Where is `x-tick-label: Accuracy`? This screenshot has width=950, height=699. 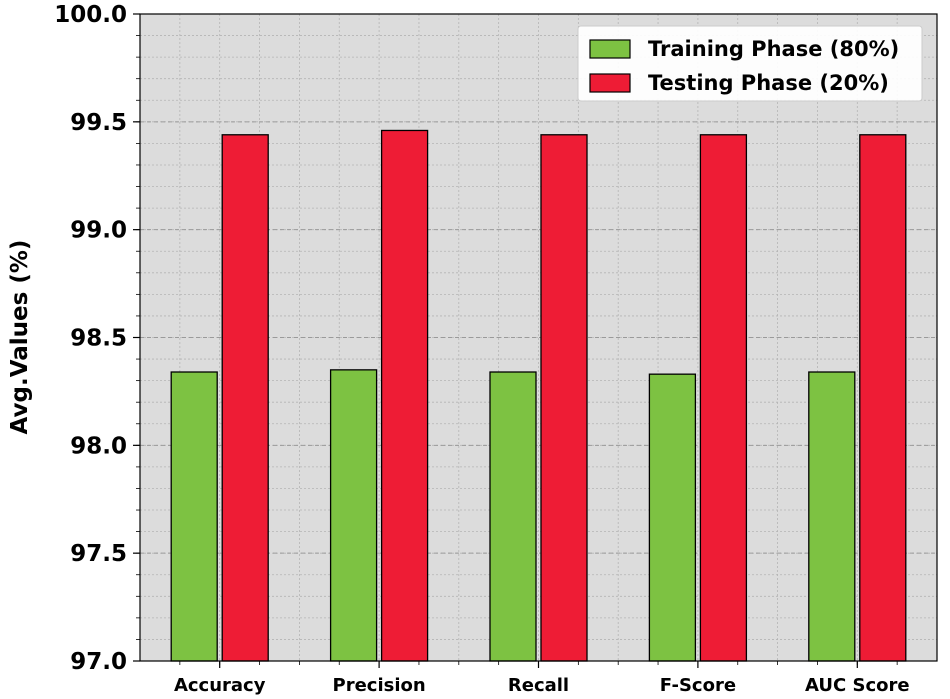
x-tick-label: Accuracy is located at coordinates (220, 685).